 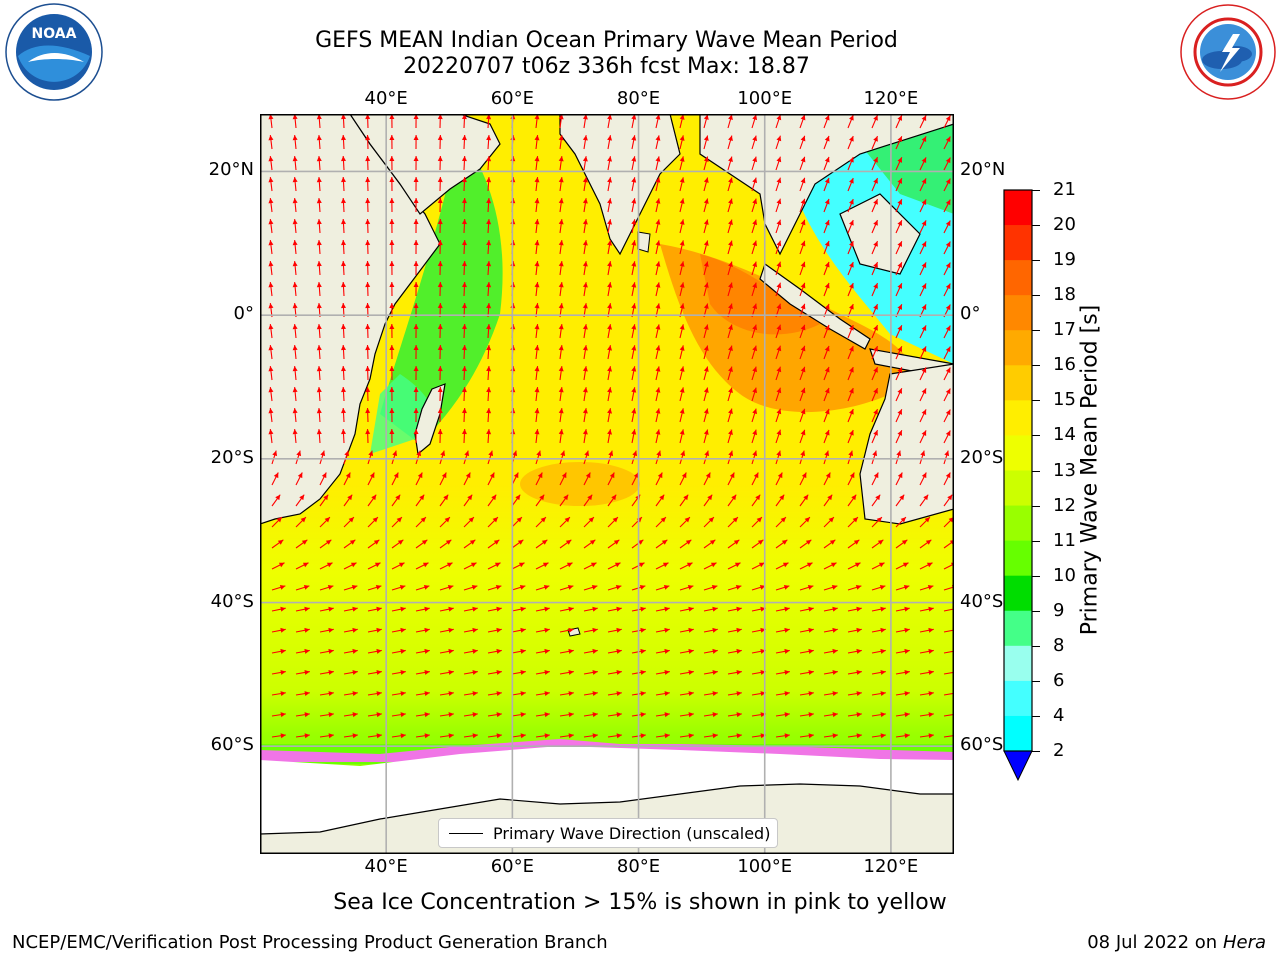 I want to click on lon-label-top-3: 100°E, so click(x=765, y=98).